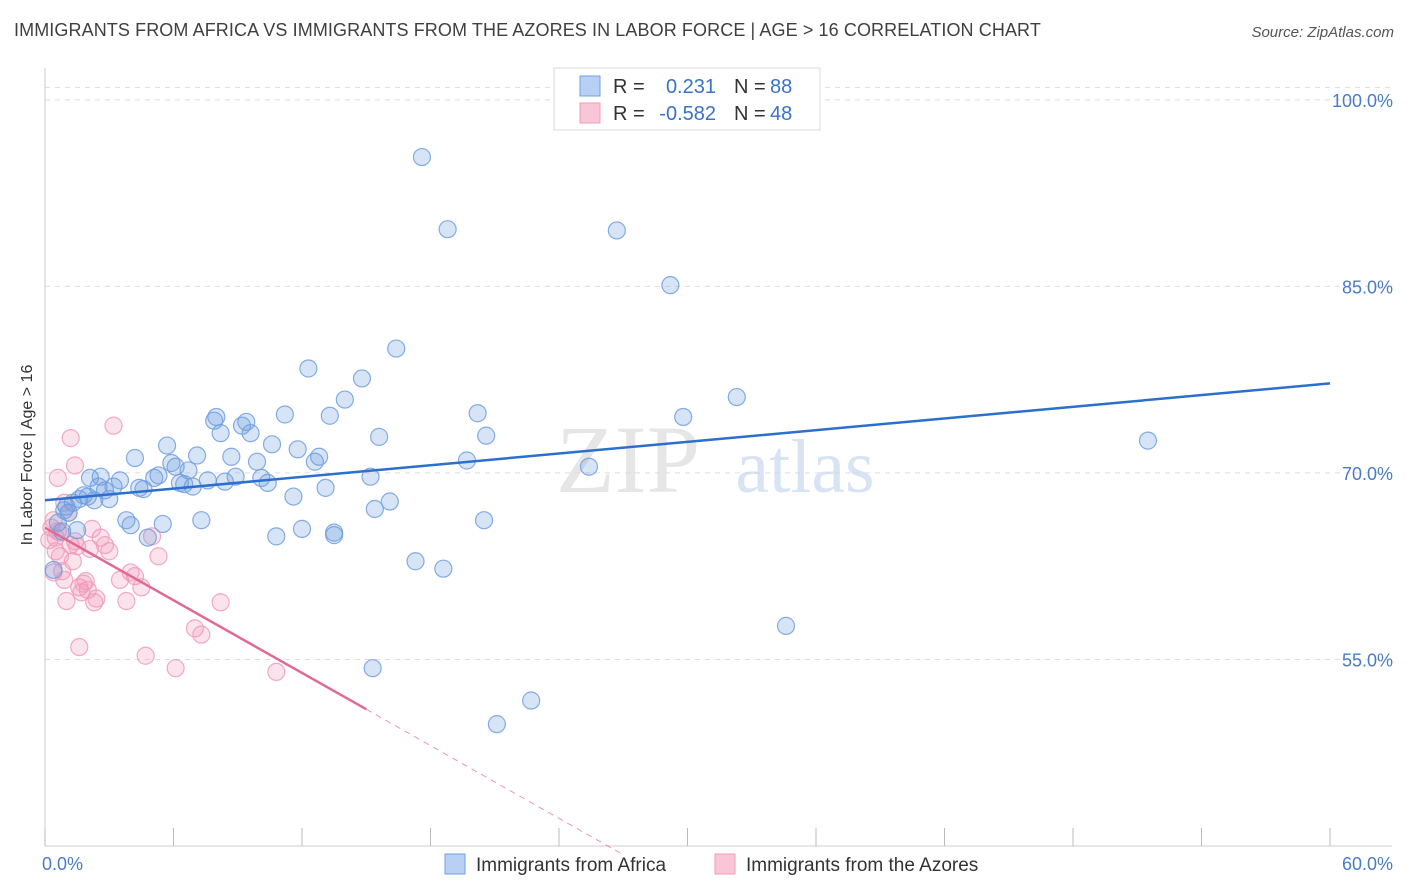 This screenshot has height=892, width=1406. I want to click on trend-line-azores, so click(205, 618).